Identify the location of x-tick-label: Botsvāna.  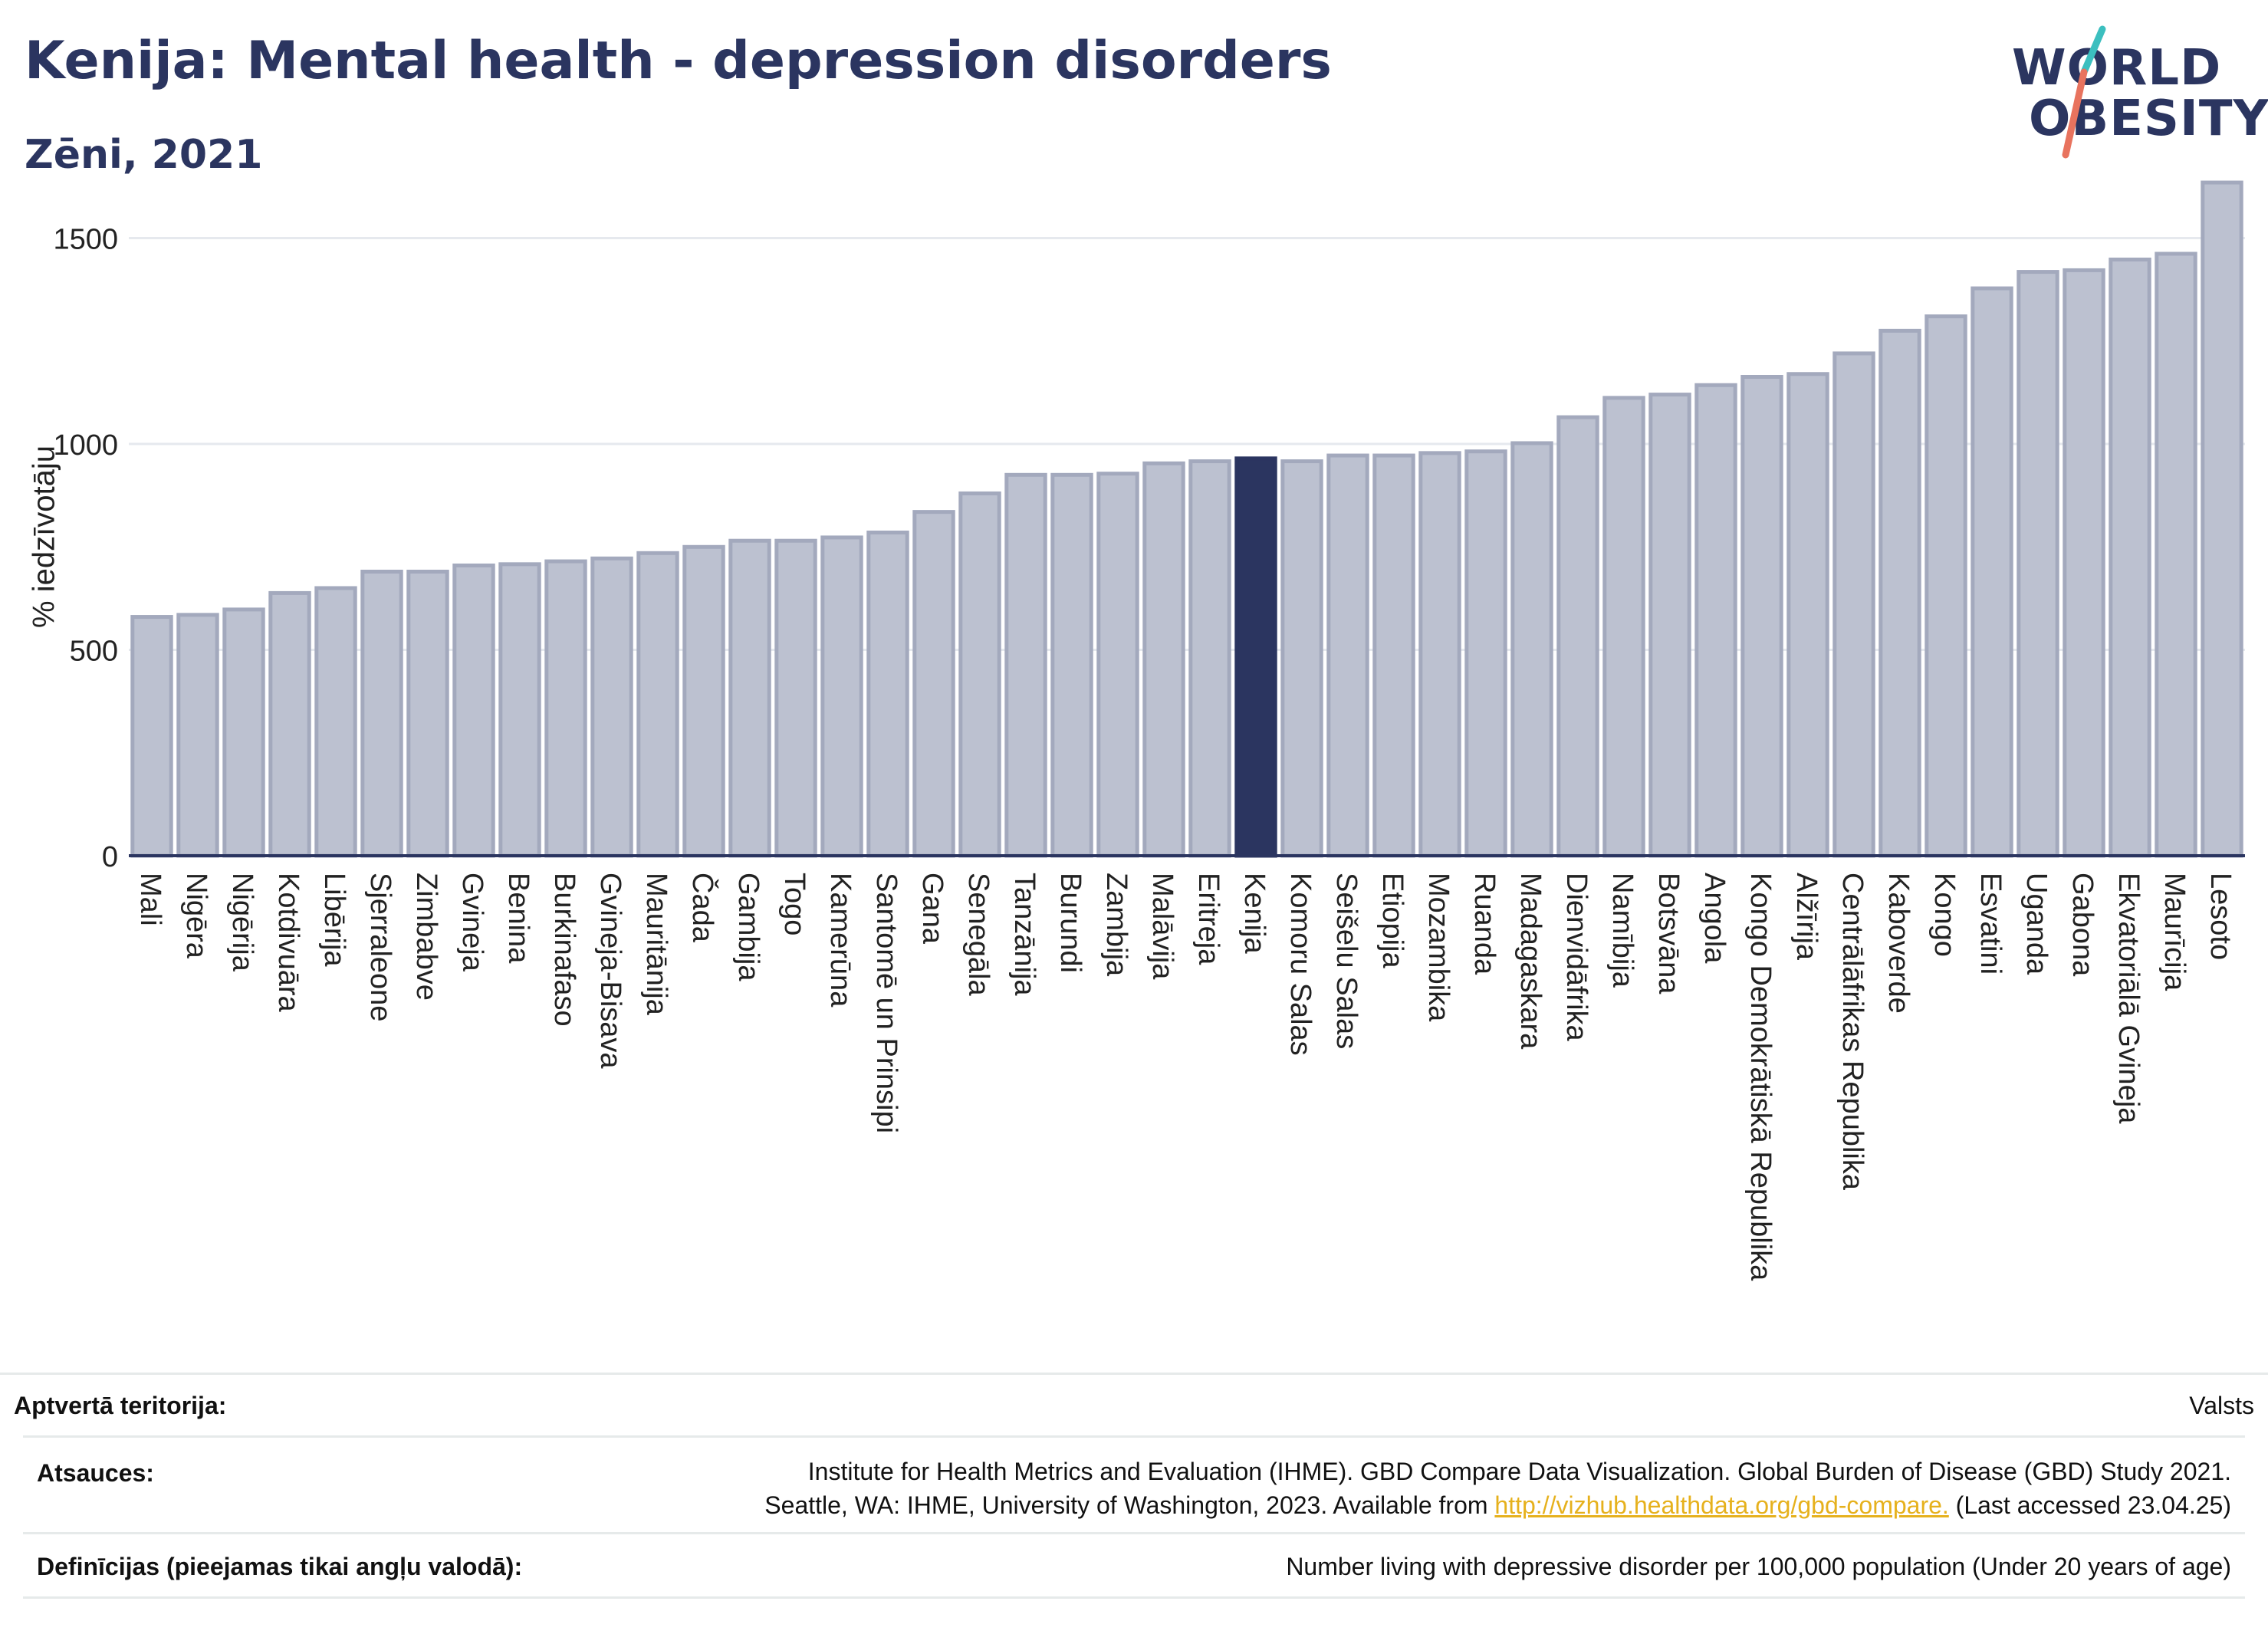
(1668, 934).